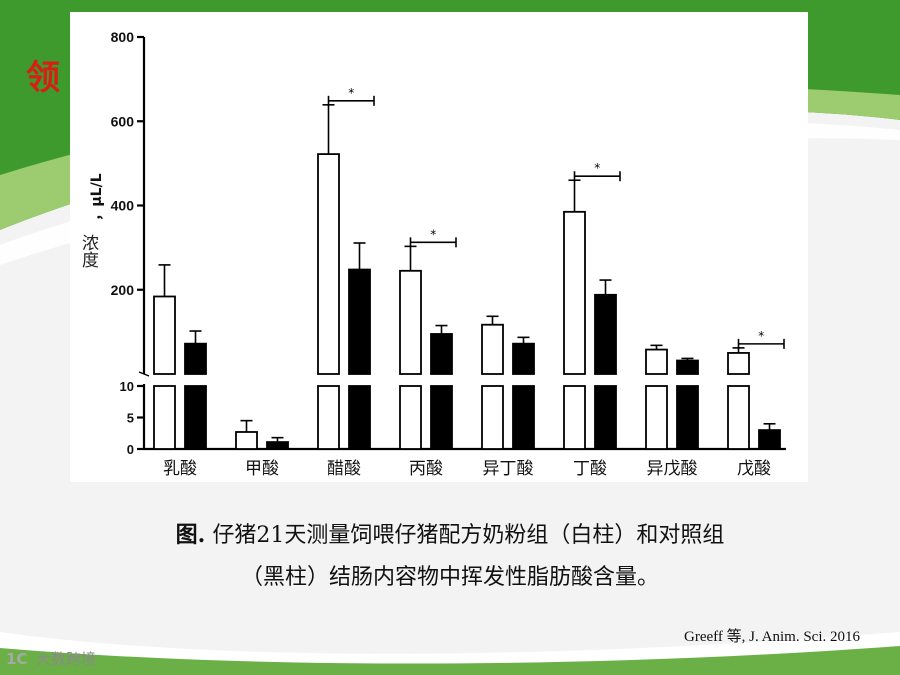 Image resolution: width=900 pixels, height=675 pixels. Describe the element at coordinates (195, 417) in the screenshot. I see `bar-lower-乳酸-1` at that location.